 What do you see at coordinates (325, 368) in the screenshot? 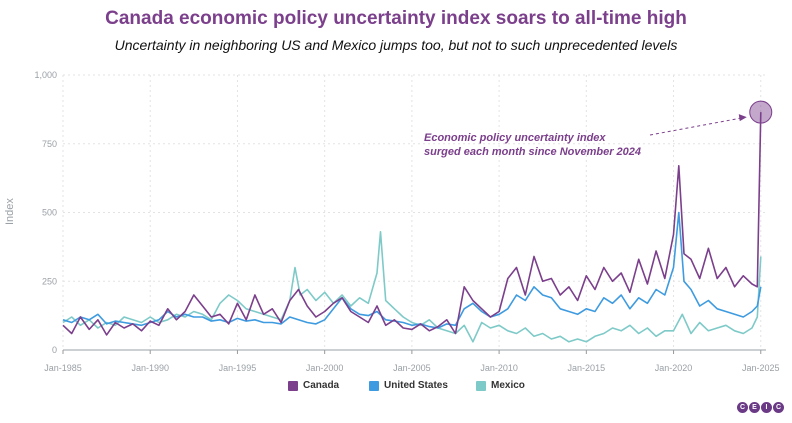
I see `x-tick-label: Jan-2000` at bounding box center [325, 368].